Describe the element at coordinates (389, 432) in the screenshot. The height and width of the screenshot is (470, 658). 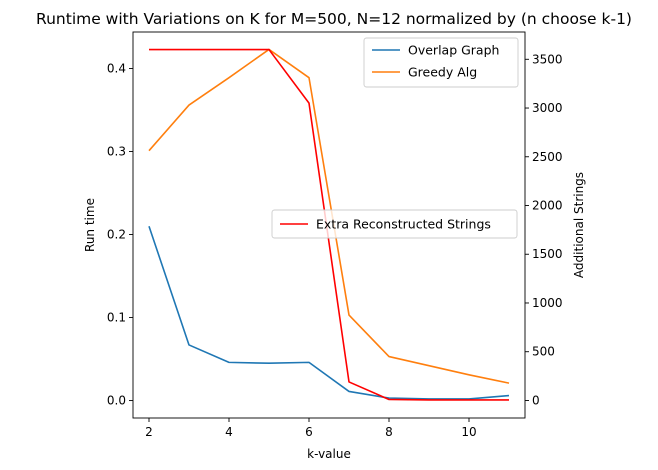
I see `x-tick-label: 8` at that location.